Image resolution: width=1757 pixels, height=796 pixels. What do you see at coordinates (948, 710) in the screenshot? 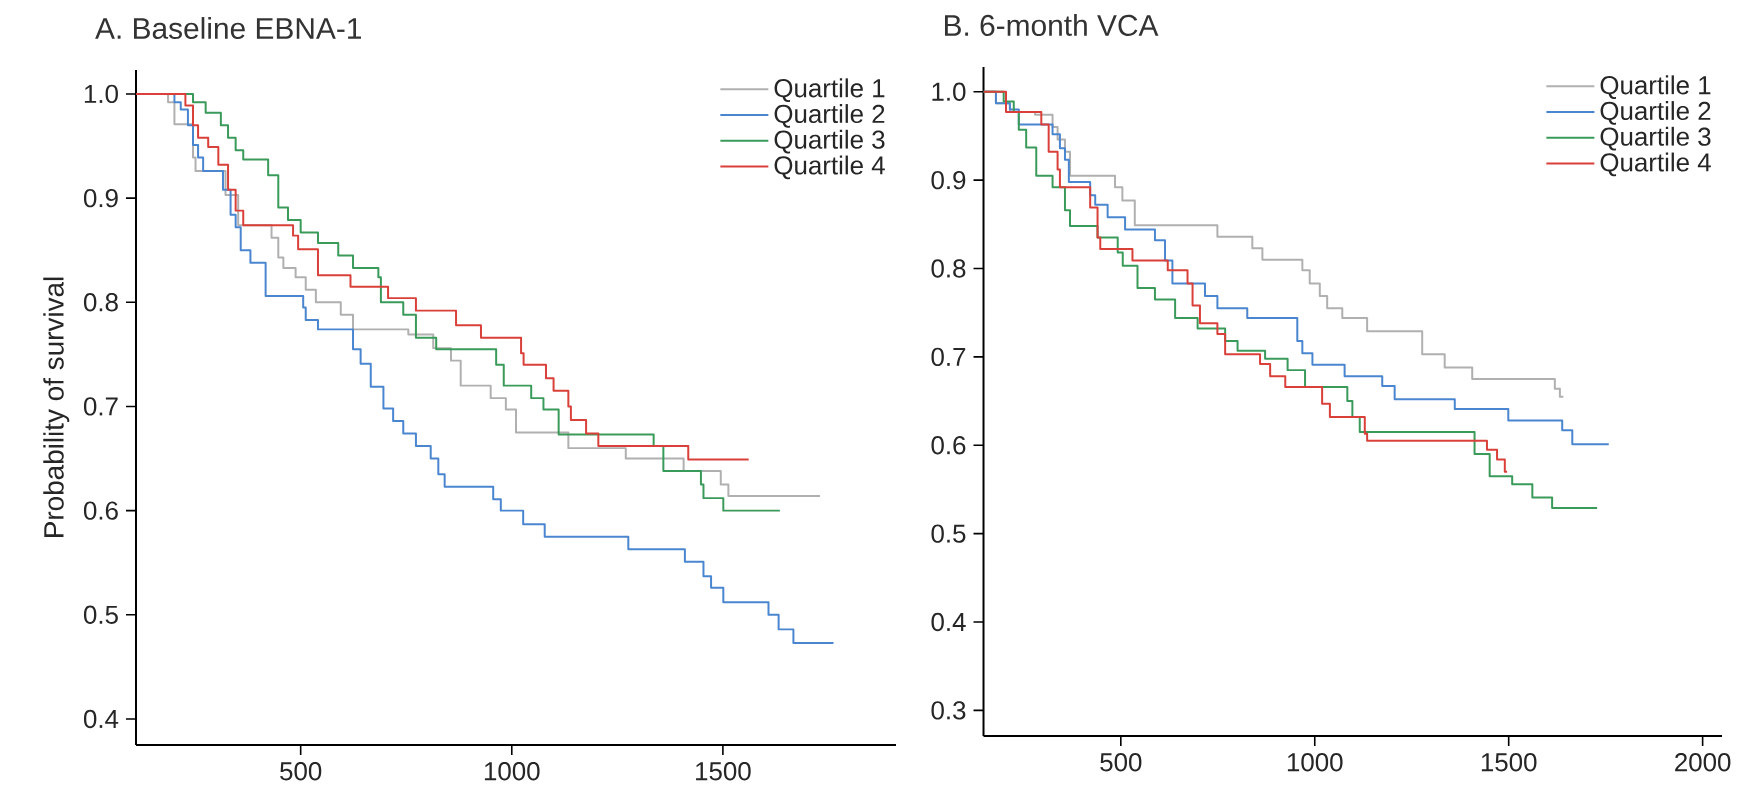
I see `y-tick-label: 0.3` at bounding box center [948, 710].